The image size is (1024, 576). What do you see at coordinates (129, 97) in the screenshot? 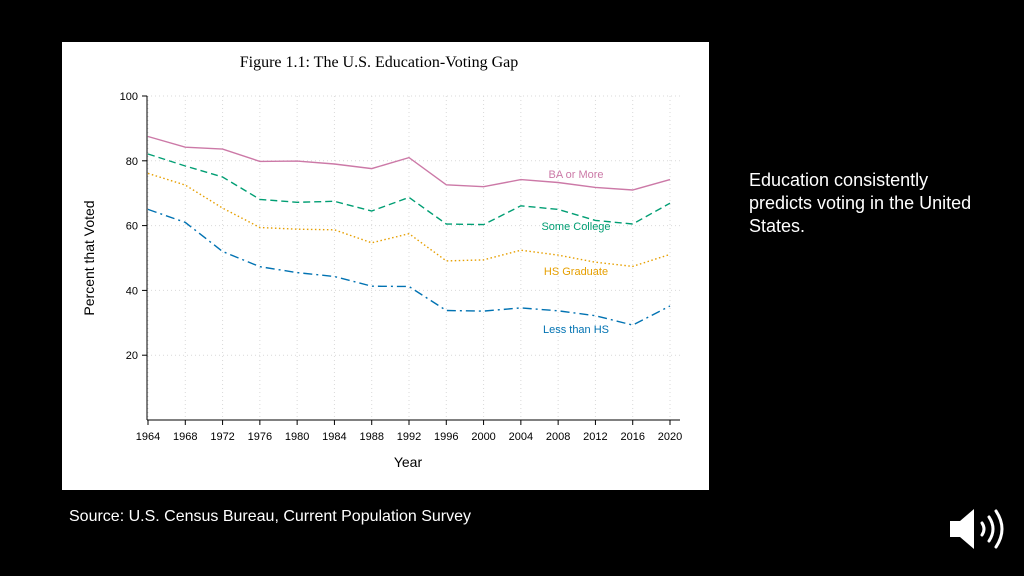
I see `y-tick-label: 100` at bounding box center [129, 97].